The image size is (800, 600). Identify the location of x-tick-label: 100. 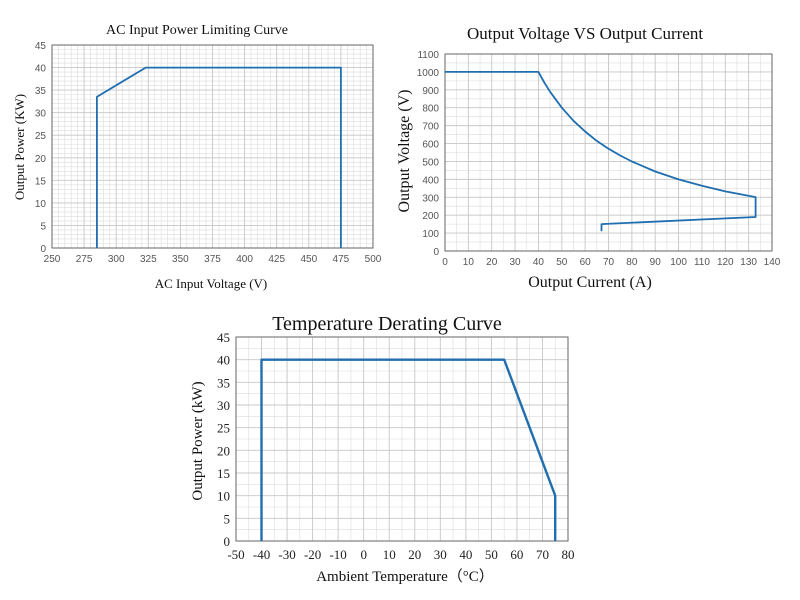
(678, 262).